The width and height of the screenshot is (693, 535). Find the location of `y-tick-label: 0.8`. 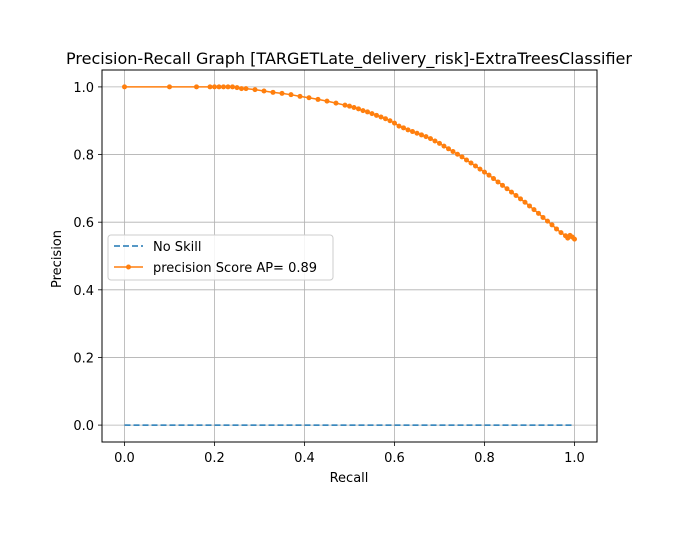

y-tick-label: 0.8 is located at coordinates (83, 156).